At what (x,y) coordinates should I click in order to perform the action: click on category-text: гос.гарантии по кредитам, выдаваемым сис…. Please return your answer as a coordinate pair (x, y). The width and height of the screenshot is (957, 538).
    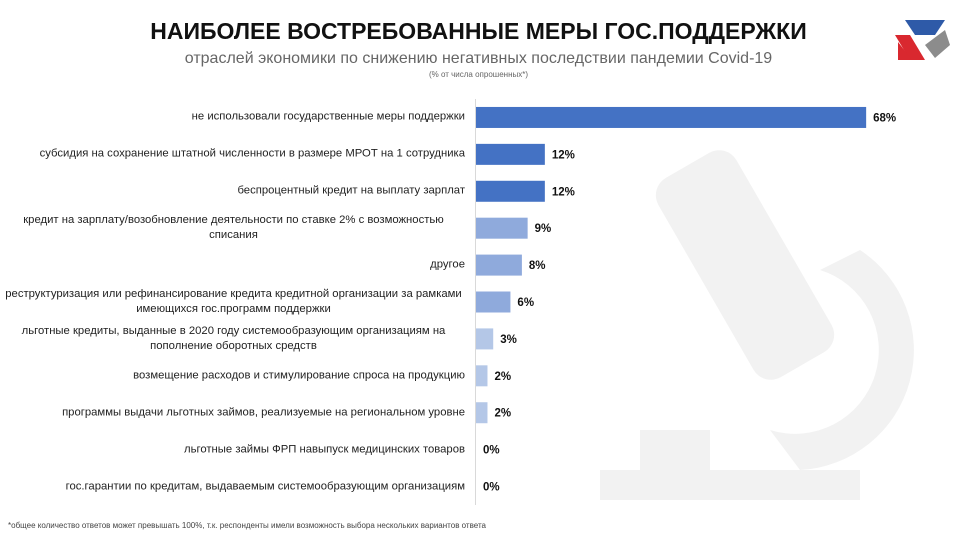
    Looking at the image, I should click on (265, 486).